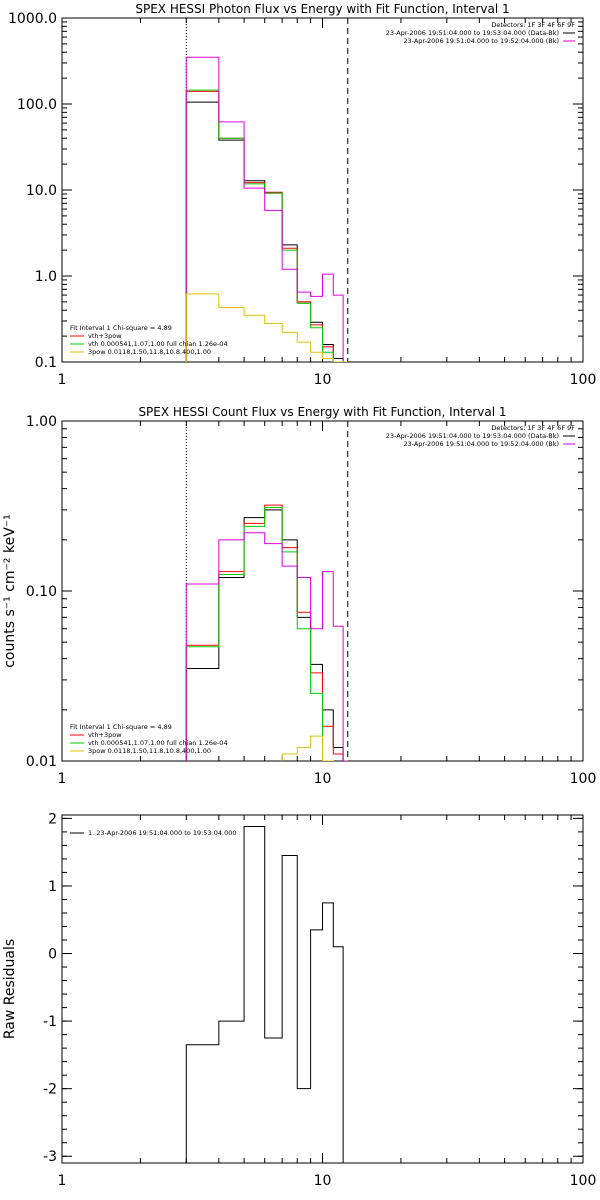  What do you see at coordinates (46, 277) in the screenshot?
I see `y-tick-label: 1.0` at bounding box center [46, 277].